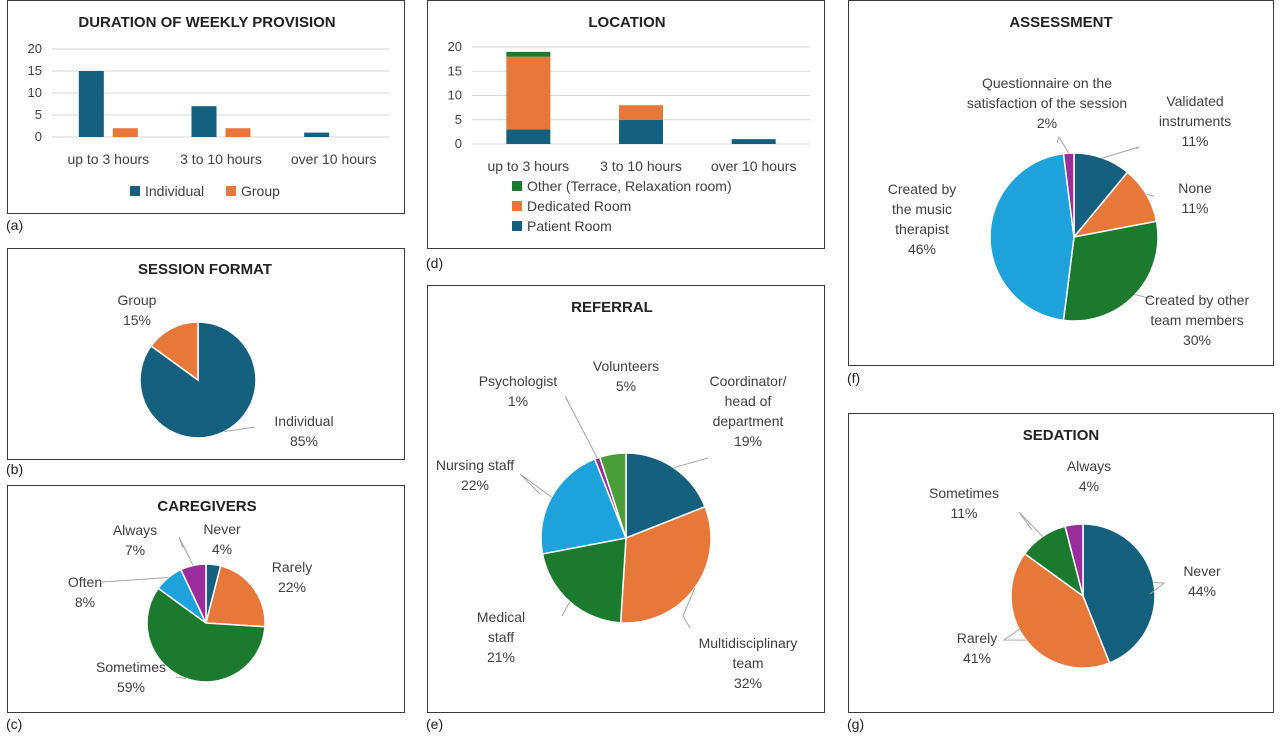 The height and width of the screenshot is (740, 1280). What do you see at coordinates (435, 724) in the screenshot?
I see `panel-label-e: (e)` at bounding box center [435, 724].